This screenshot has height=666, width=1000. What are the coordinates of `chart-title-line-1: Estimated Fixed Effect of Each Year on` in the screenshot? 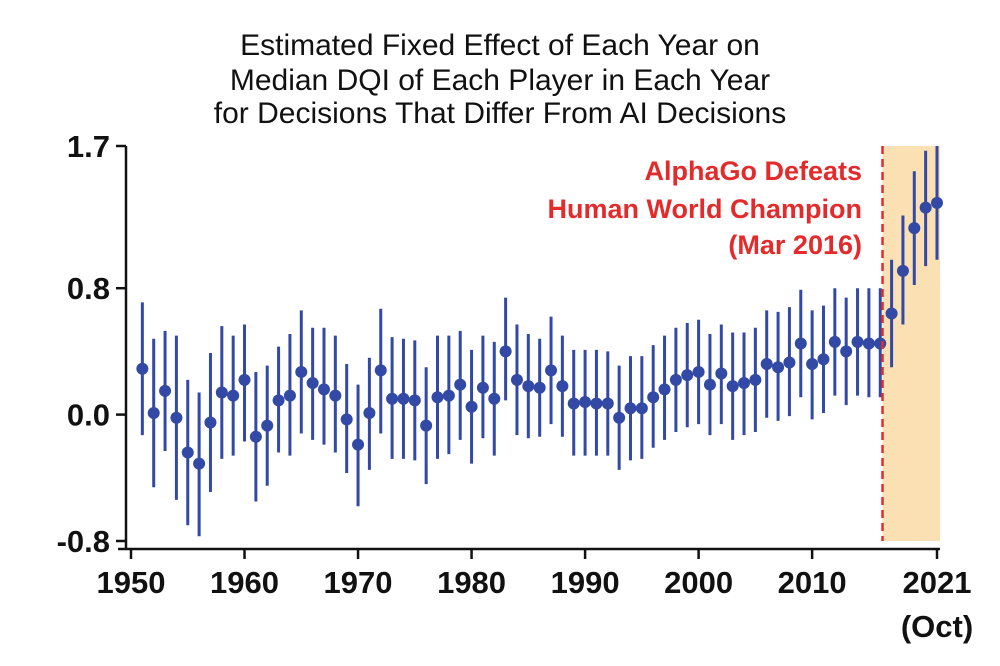 It's located at (500, 45).